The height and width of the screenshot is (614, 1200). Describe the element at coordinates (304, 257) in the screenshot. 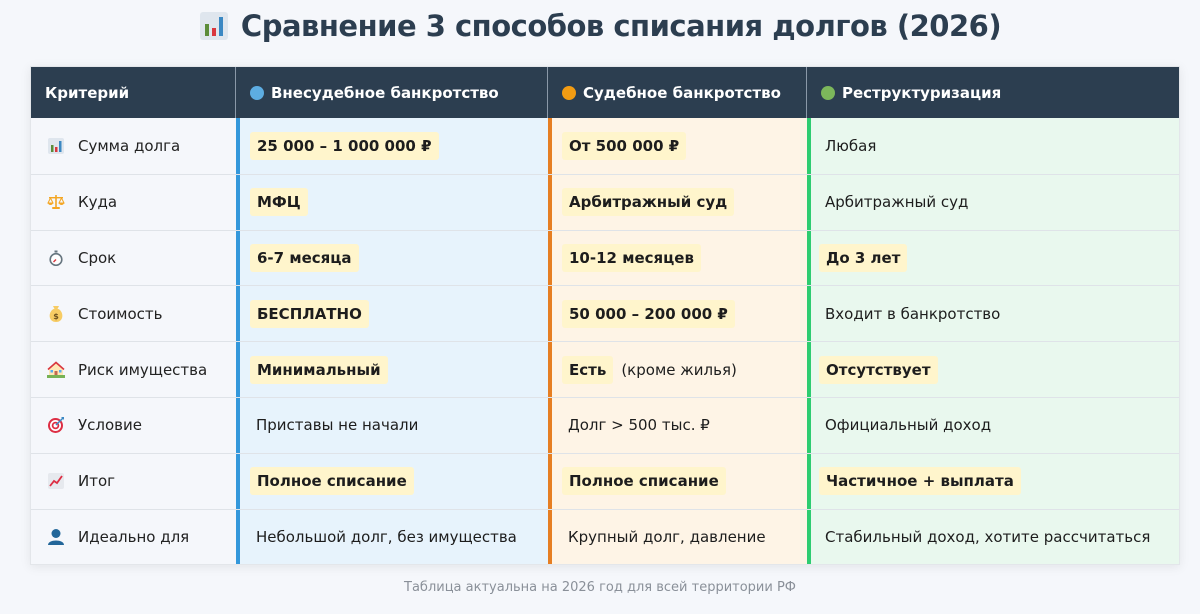

I see `highlighted-value: 6-7 месяца` at that location.